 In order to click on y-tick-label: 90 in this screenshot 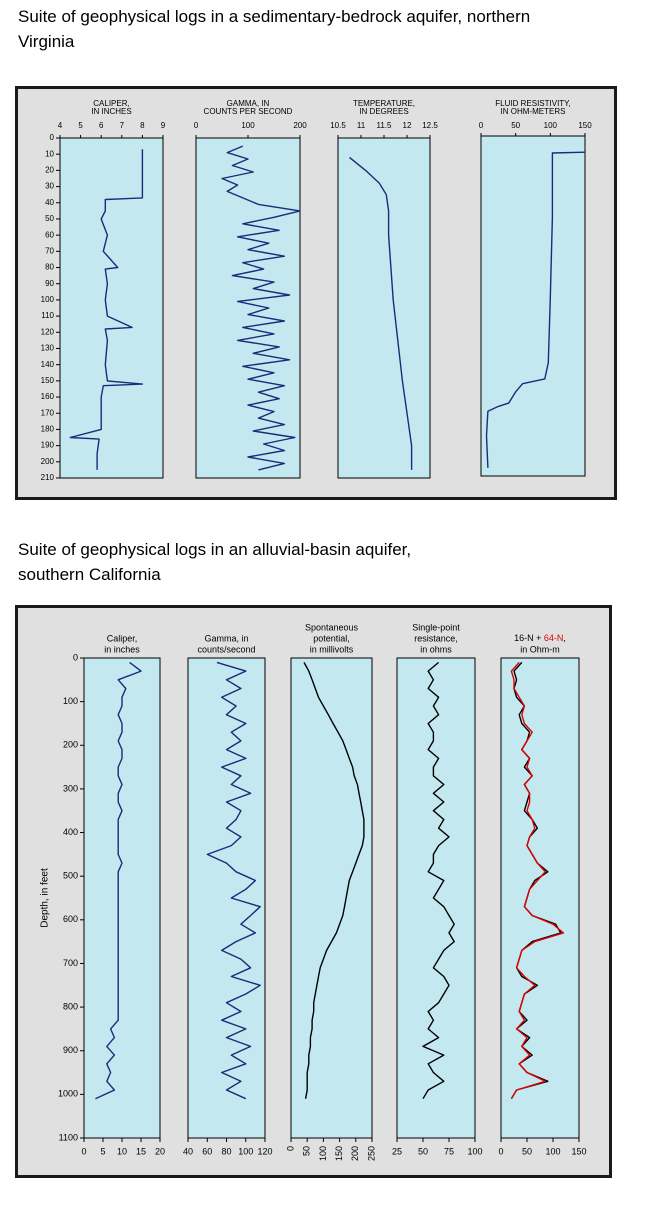, I will do `click(49, 283)`.